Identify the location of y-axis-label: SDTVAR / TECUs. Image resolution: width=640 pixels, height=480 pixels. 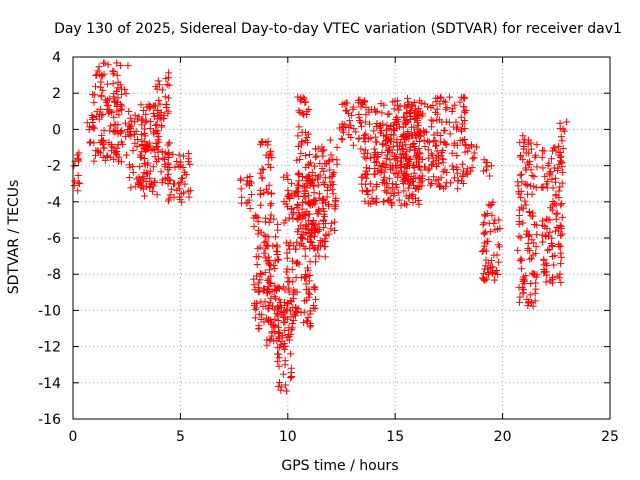
(14, 237).